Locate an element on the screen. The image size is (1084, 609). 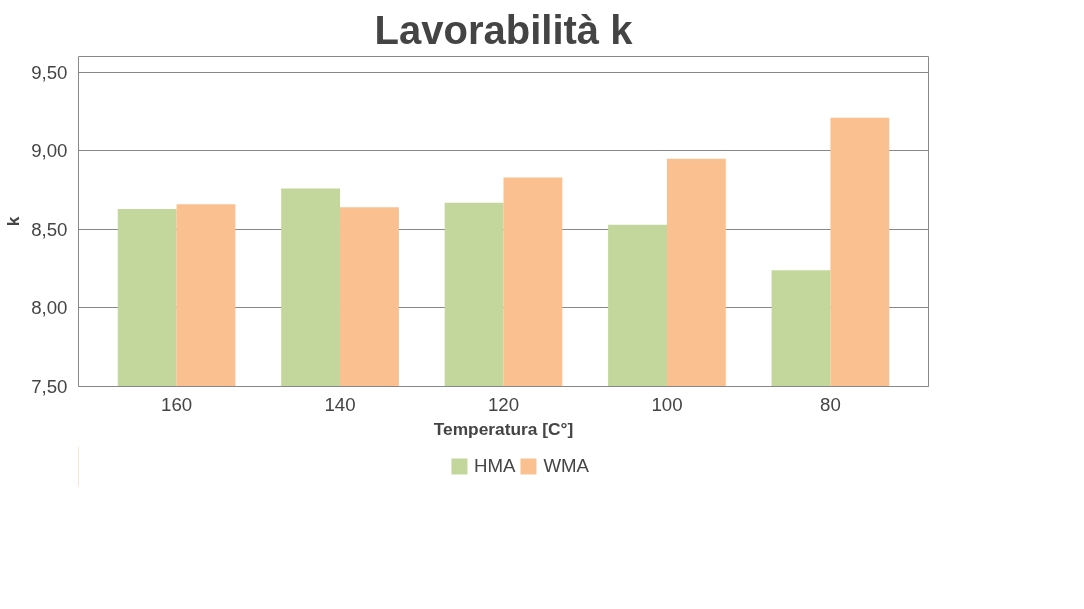
legend-label: HMA is located at coordinates (494, 466).